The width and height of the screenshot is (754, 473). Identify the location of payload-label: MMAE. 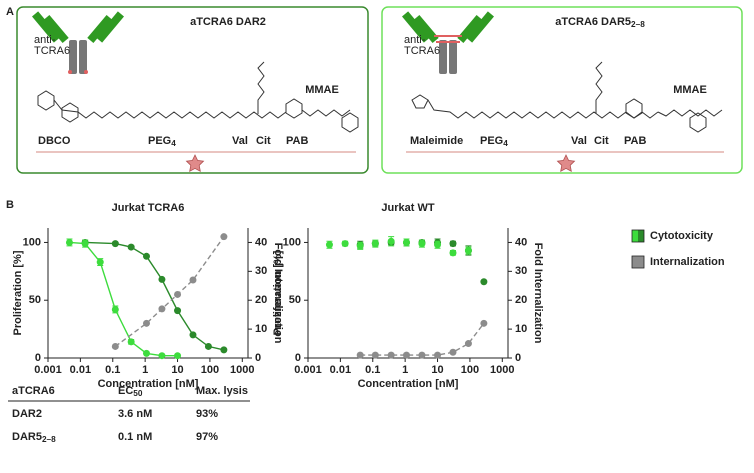
(690, 90).